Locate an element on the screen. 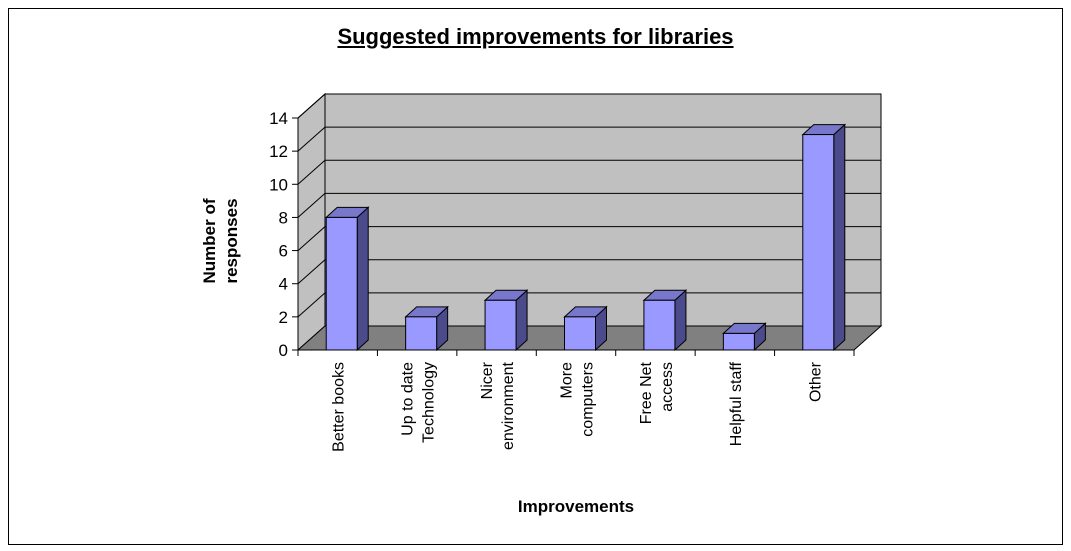 The width and height of the screenshot is (1071, 551). y-tick-label: 10 is located at coordinates (278, 184).